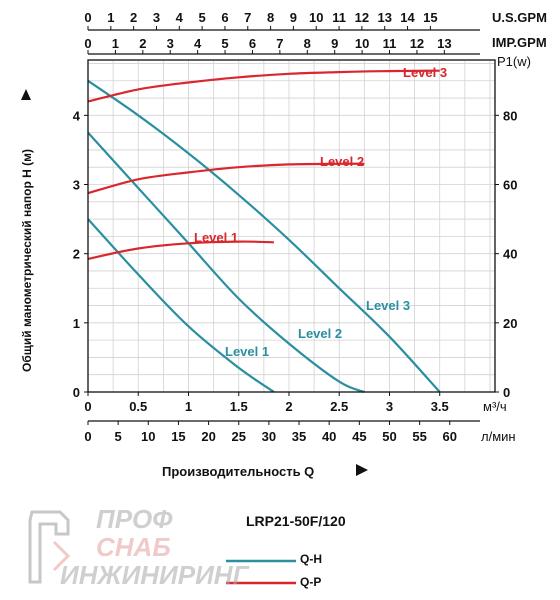 The height and width of the screenshot is (600, 560). I want to click on impgpm-tick-label: 10, so click(362, 43).